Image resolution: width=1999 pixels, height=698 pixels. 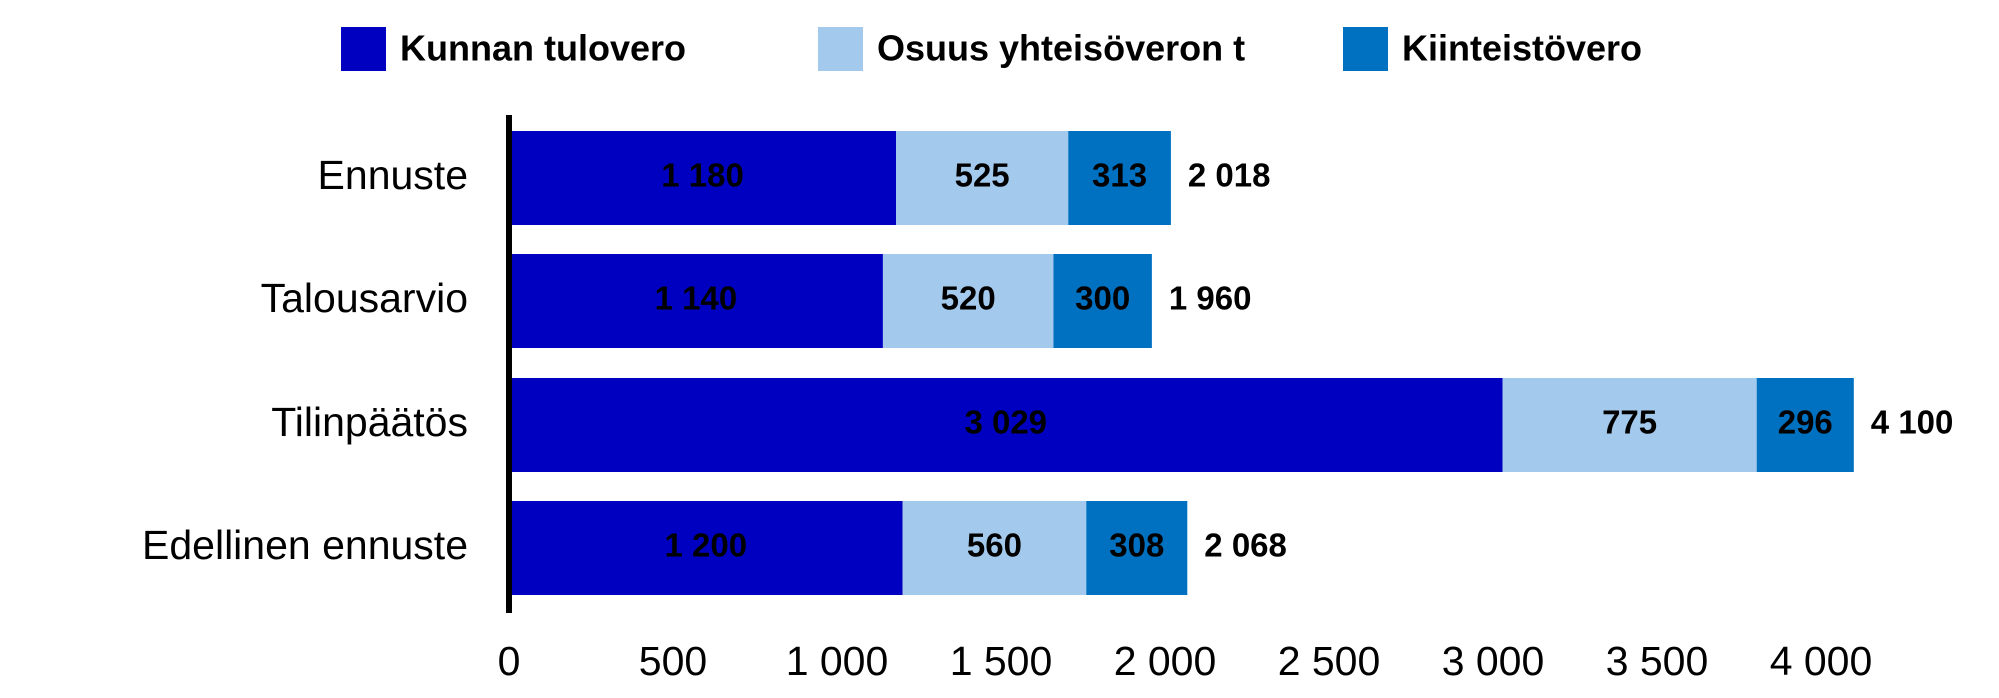 What do you see at coordinates (364, 298) in the screenshot?
I see `category-label: Talousarvio` at bounding box center [364, 298].